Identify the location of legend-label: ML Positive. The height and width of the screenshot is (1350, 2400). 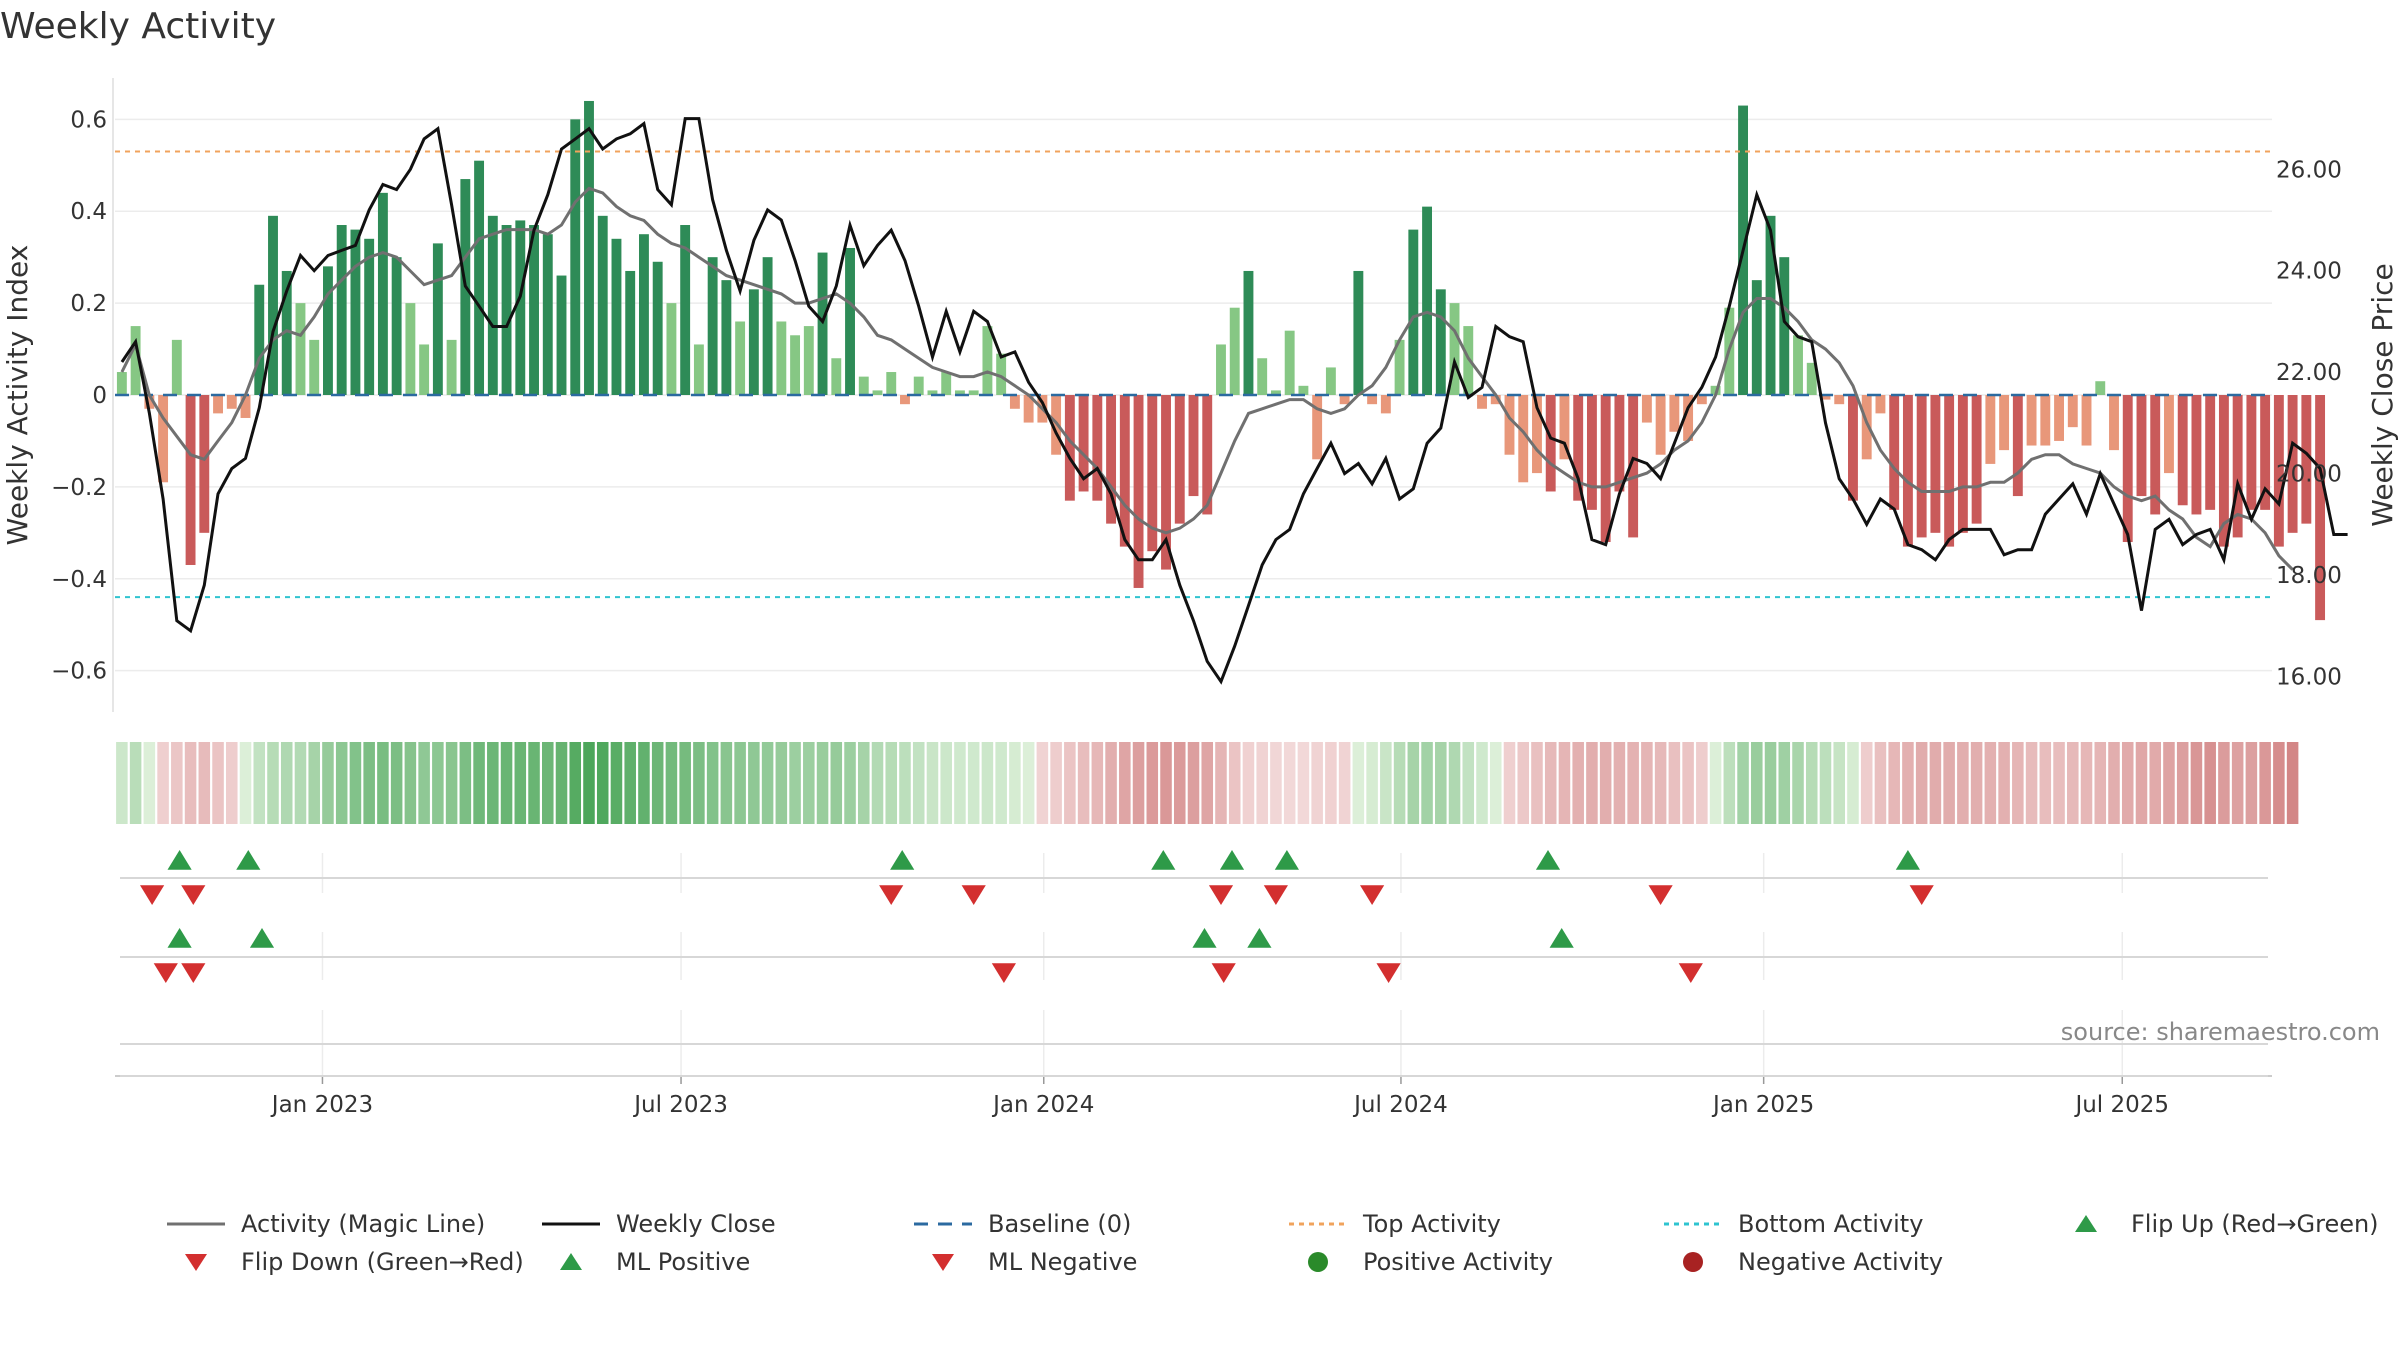
(683, 1262).